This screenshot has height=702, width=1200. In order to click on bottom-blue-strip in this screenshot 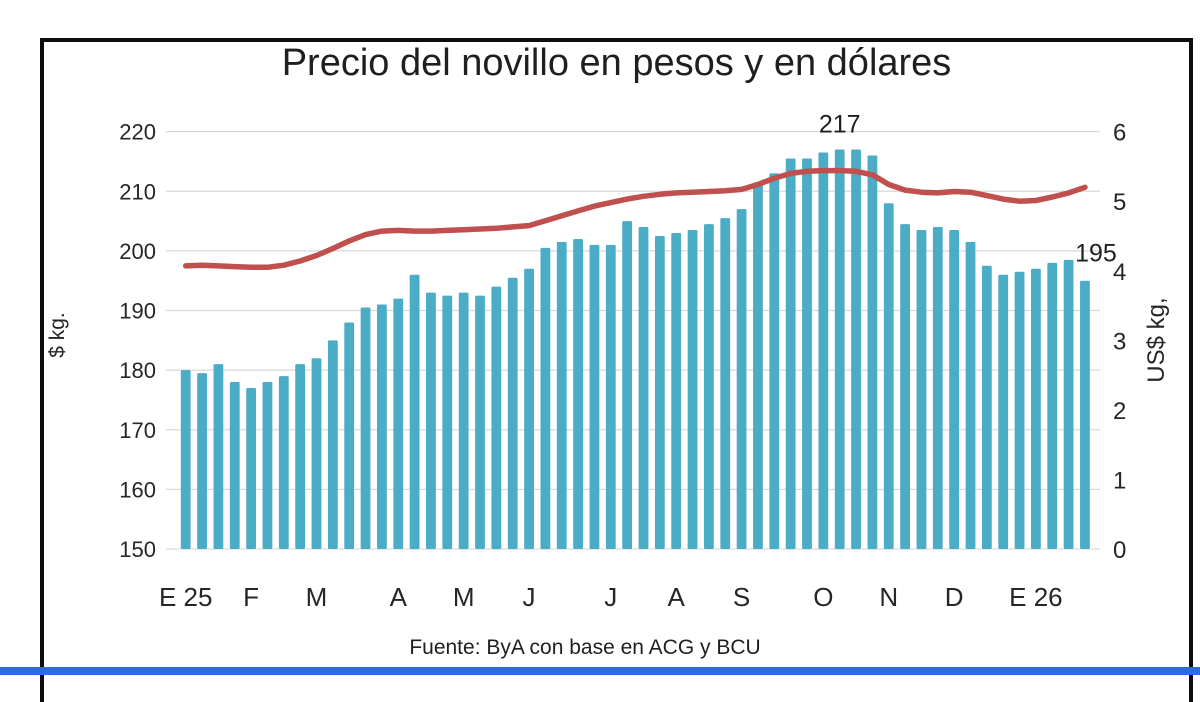, I will do `click(600, 671)`.